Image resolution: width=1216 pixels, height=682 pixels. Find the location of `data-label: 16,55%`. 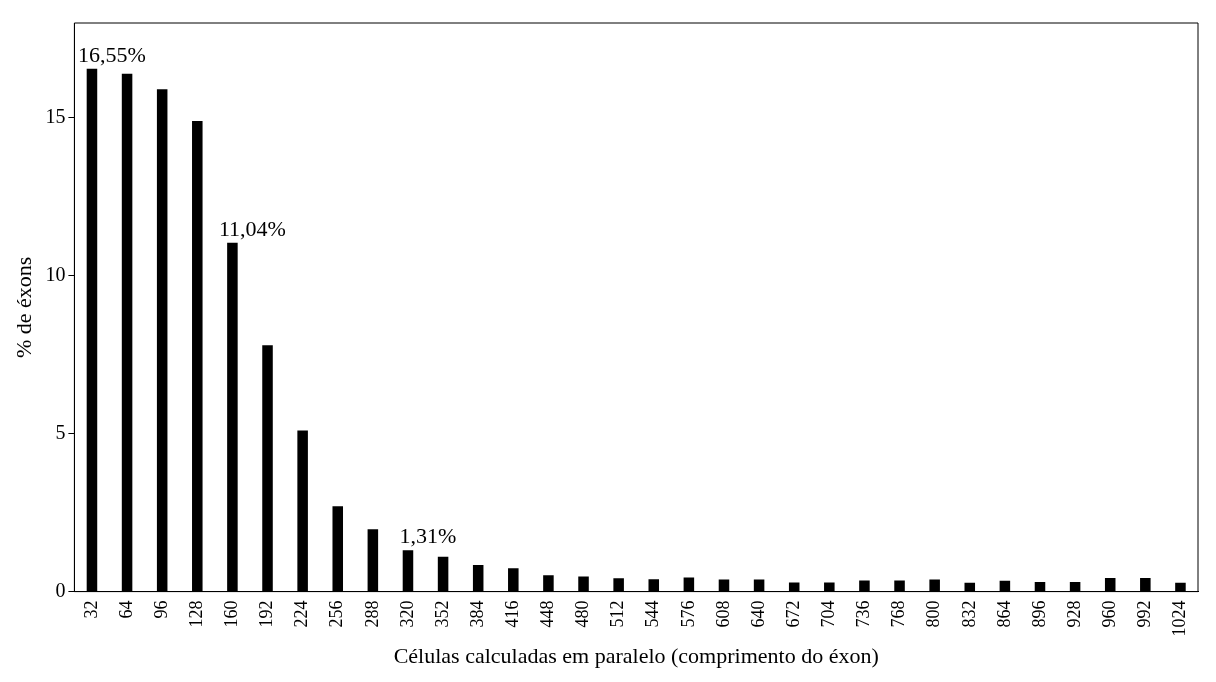

data-label: 16,55% is located at coordinates (112, 54).